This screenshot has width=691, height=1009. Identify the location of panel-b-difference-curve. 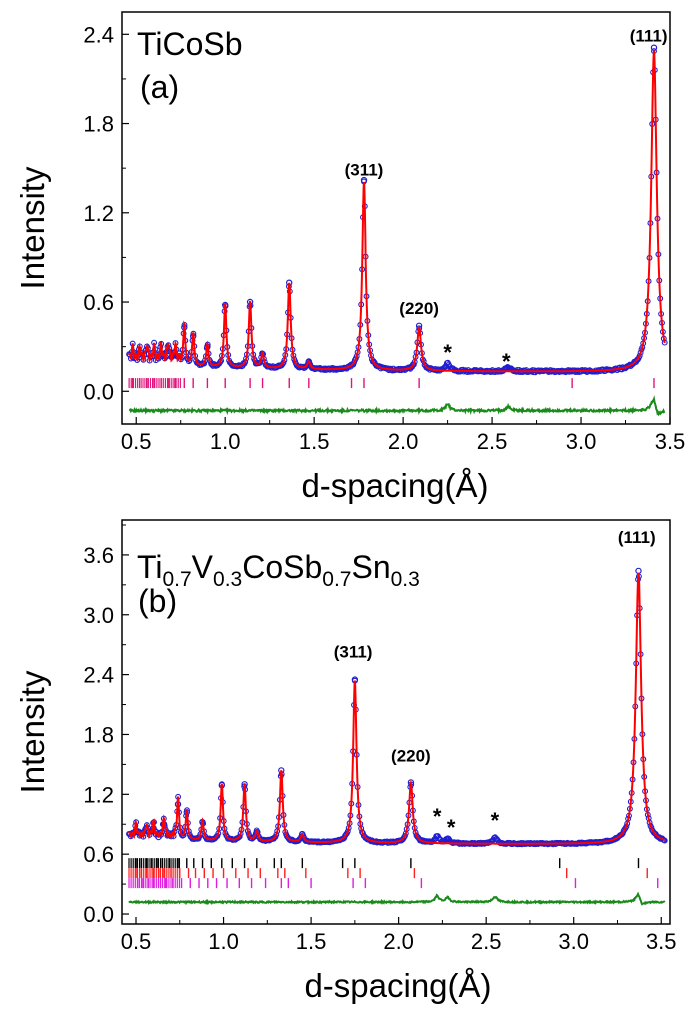
(397, 898).